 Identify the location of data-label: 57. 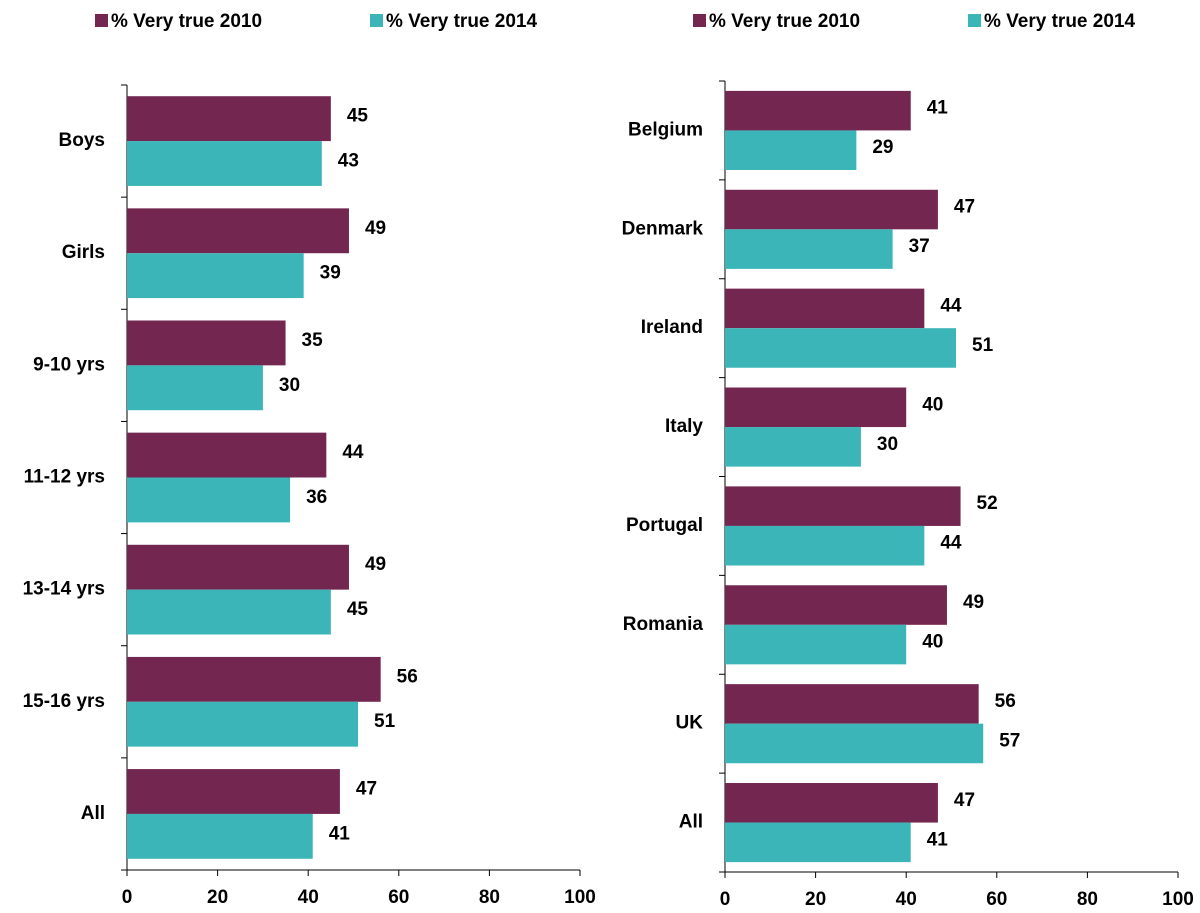
(1009, 740).